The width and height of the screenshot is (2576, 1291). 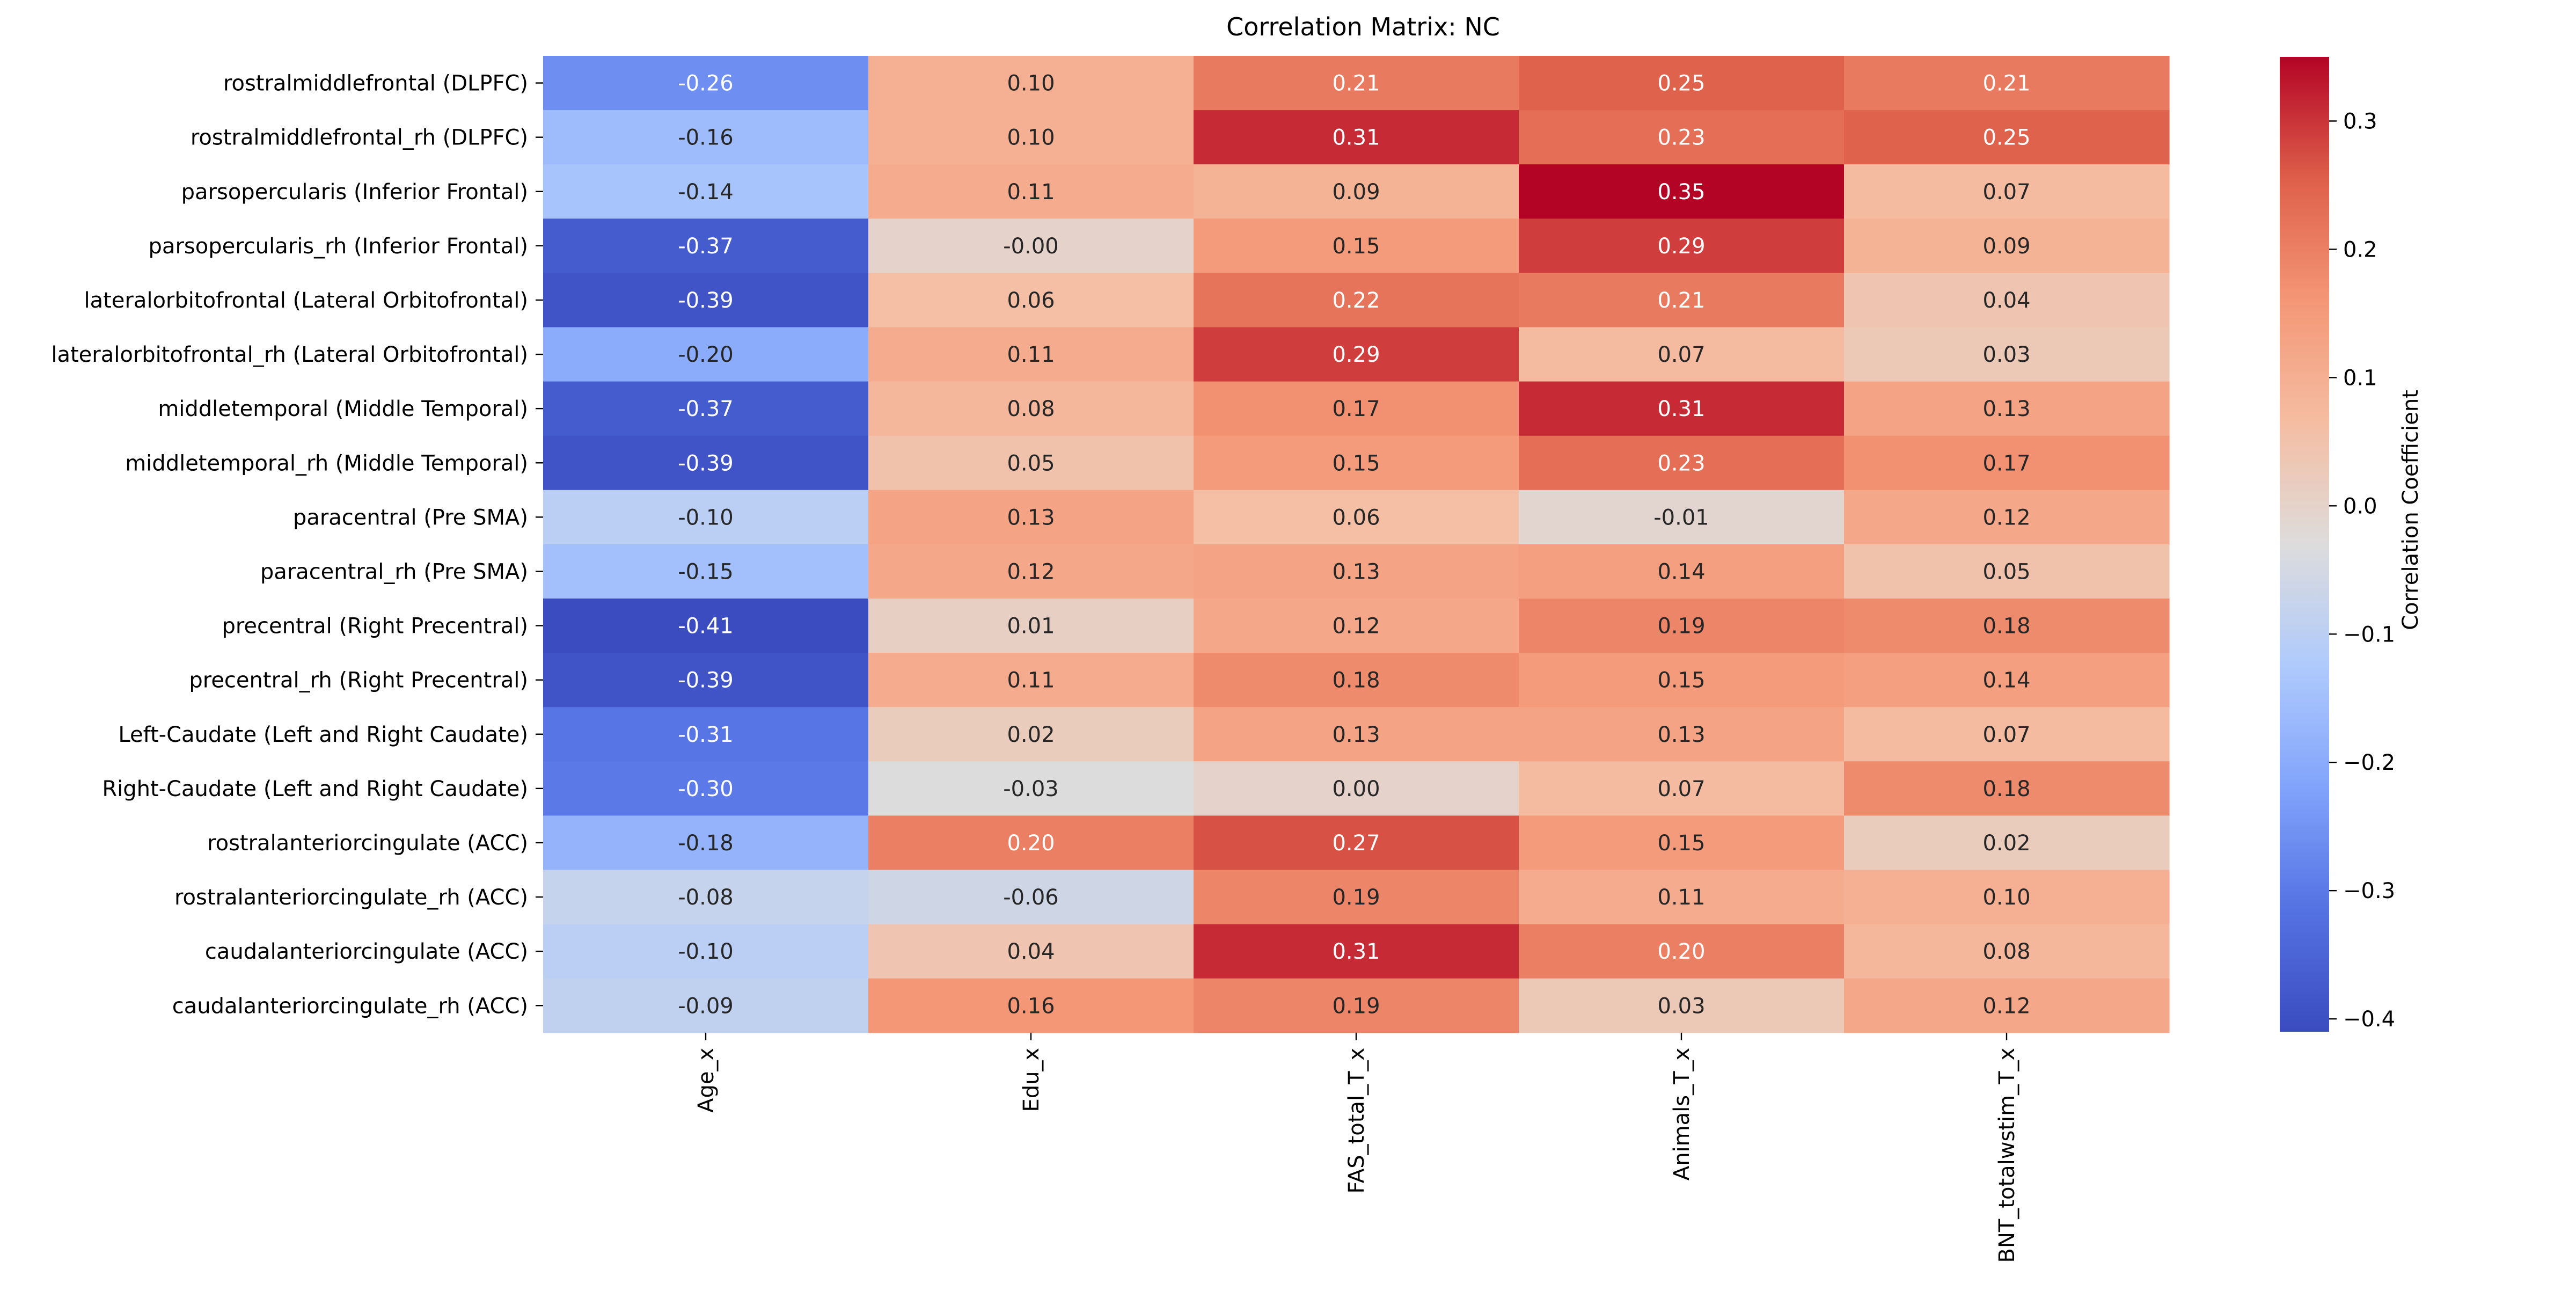 I want to click on cell-annotation: -0.01, so click(x=1681, y=517).